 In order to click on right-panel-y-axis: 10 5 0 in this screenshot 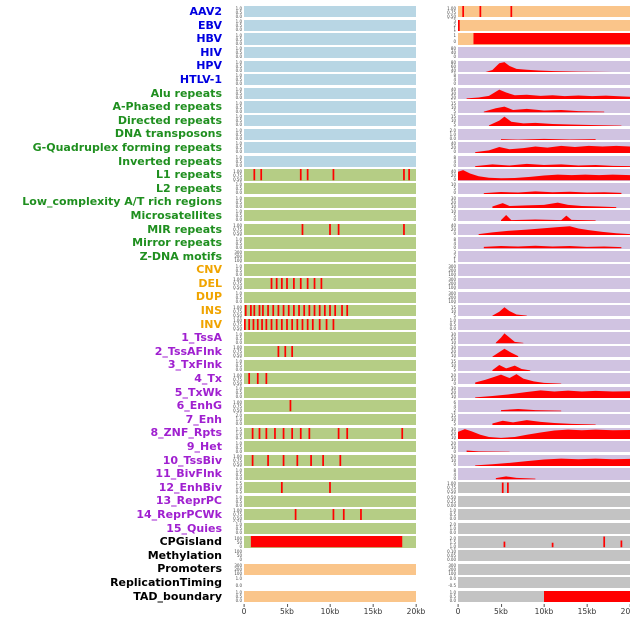, I will do `click(449, 189)`.